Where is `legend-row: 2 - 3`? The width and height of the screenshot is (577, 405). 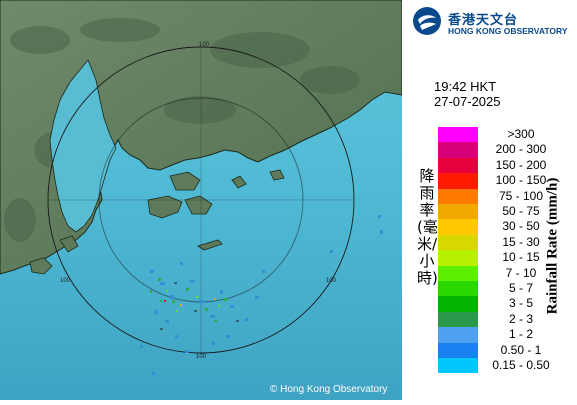 legend-row: 2 - 3 is located at coordinates (507, 319).